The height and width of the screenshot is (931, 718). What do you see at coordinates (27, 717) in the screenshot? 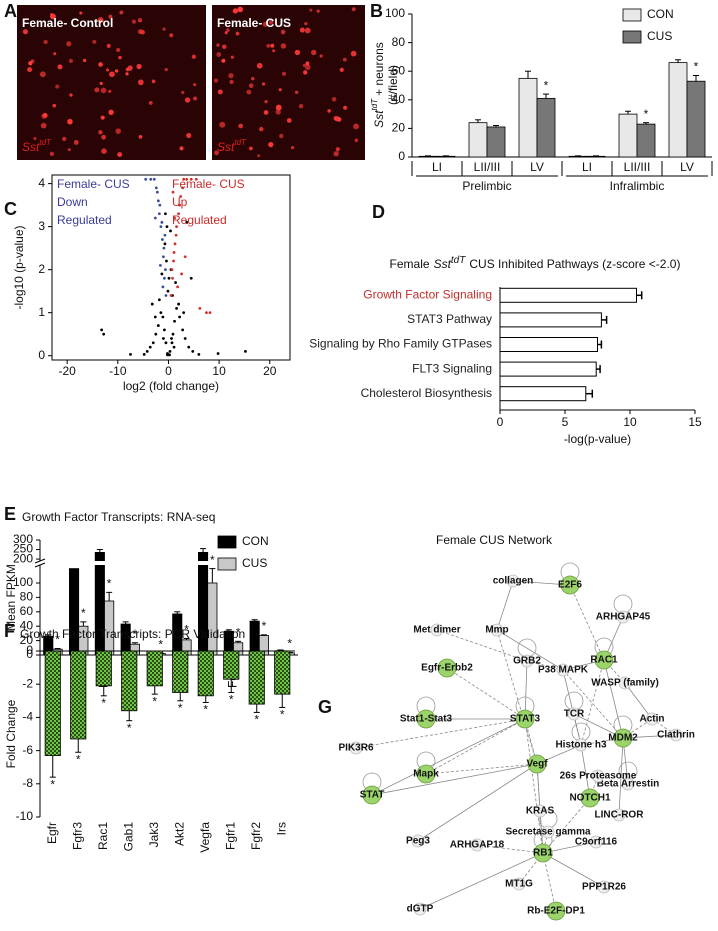
I see `y-tick-label: -4` at bounding box center [27, 717].